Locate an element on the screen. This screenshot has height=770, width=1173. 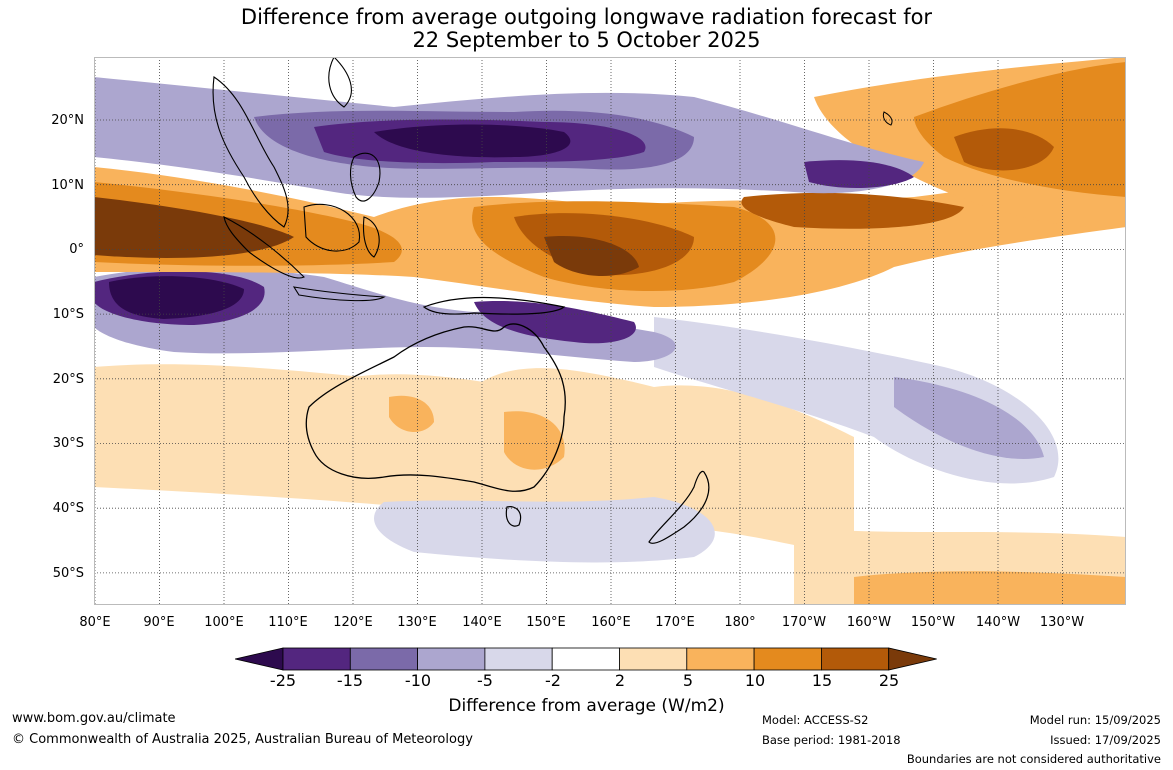
colorbar is located at coordinates (587, 660).